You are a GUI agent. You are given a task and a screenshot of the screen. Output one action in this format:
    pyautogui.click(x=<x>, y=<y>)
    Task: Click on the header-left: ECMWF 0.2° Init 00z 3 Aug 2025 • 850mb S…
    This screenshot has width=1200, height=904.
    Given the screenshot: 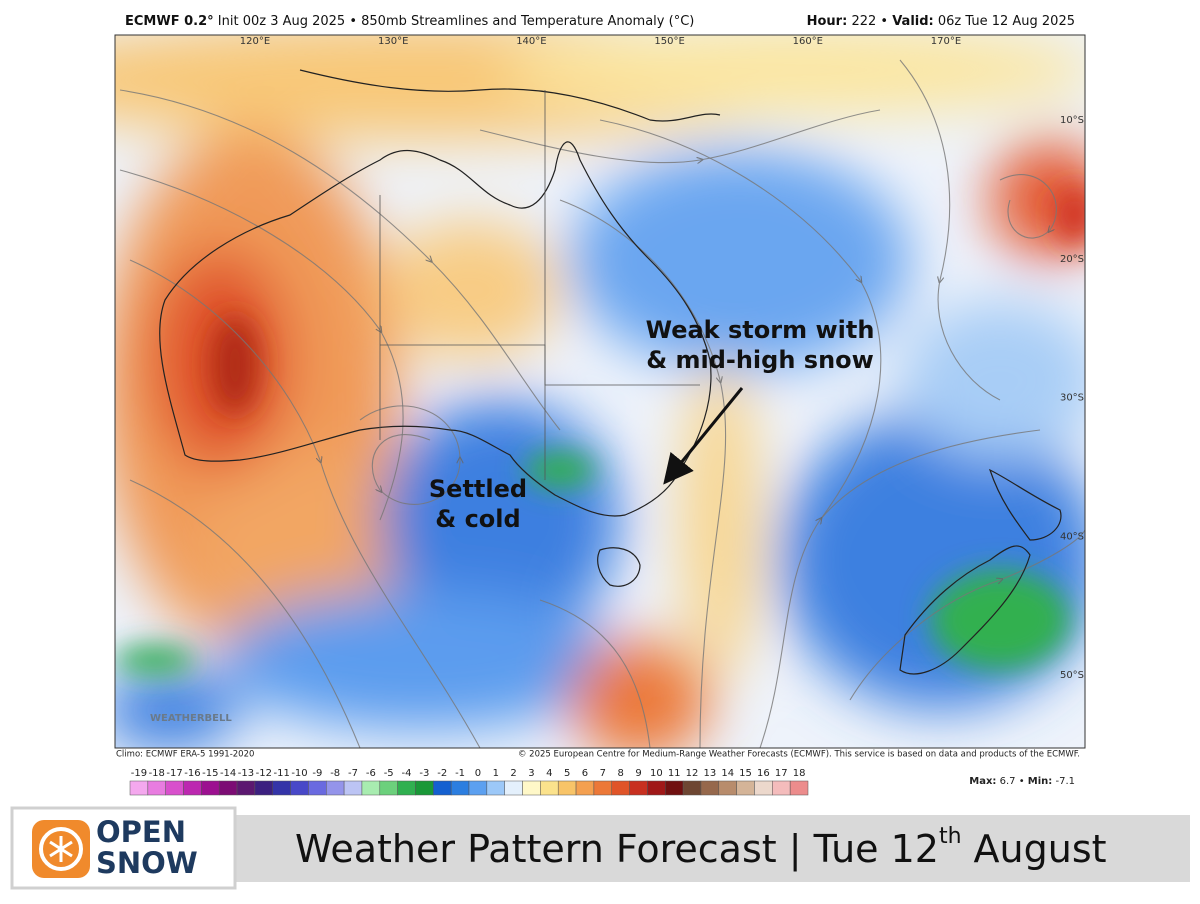 What is the action you would take?
    pyautogui.click(x=409, y=21)
    